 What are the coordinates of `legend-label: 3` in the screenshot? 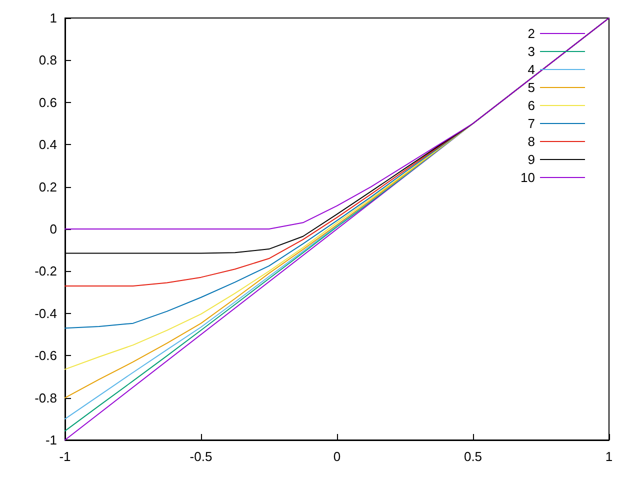 It's located at (531, 51).